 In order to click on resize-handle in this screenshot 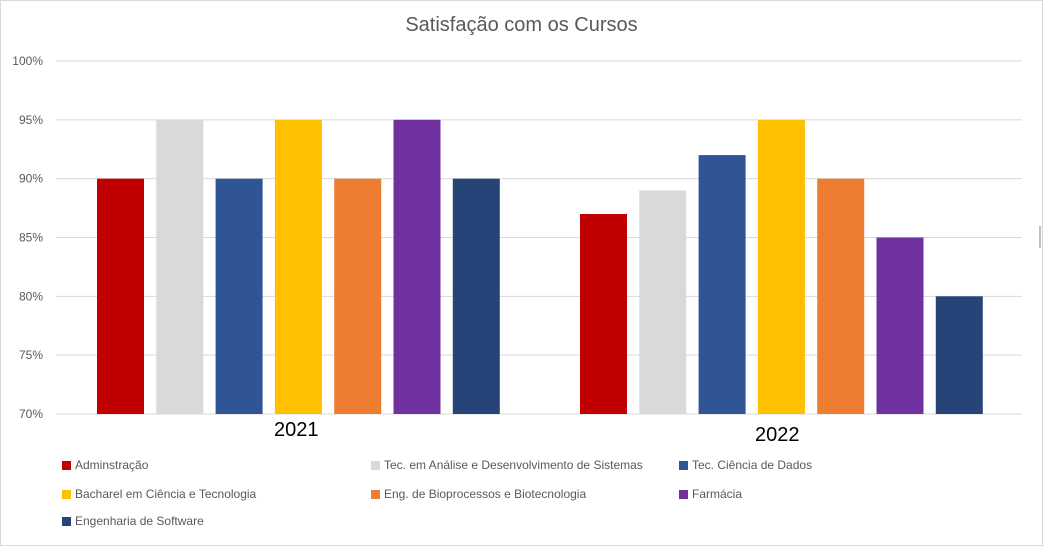, I will do `click(1040, 237)`.